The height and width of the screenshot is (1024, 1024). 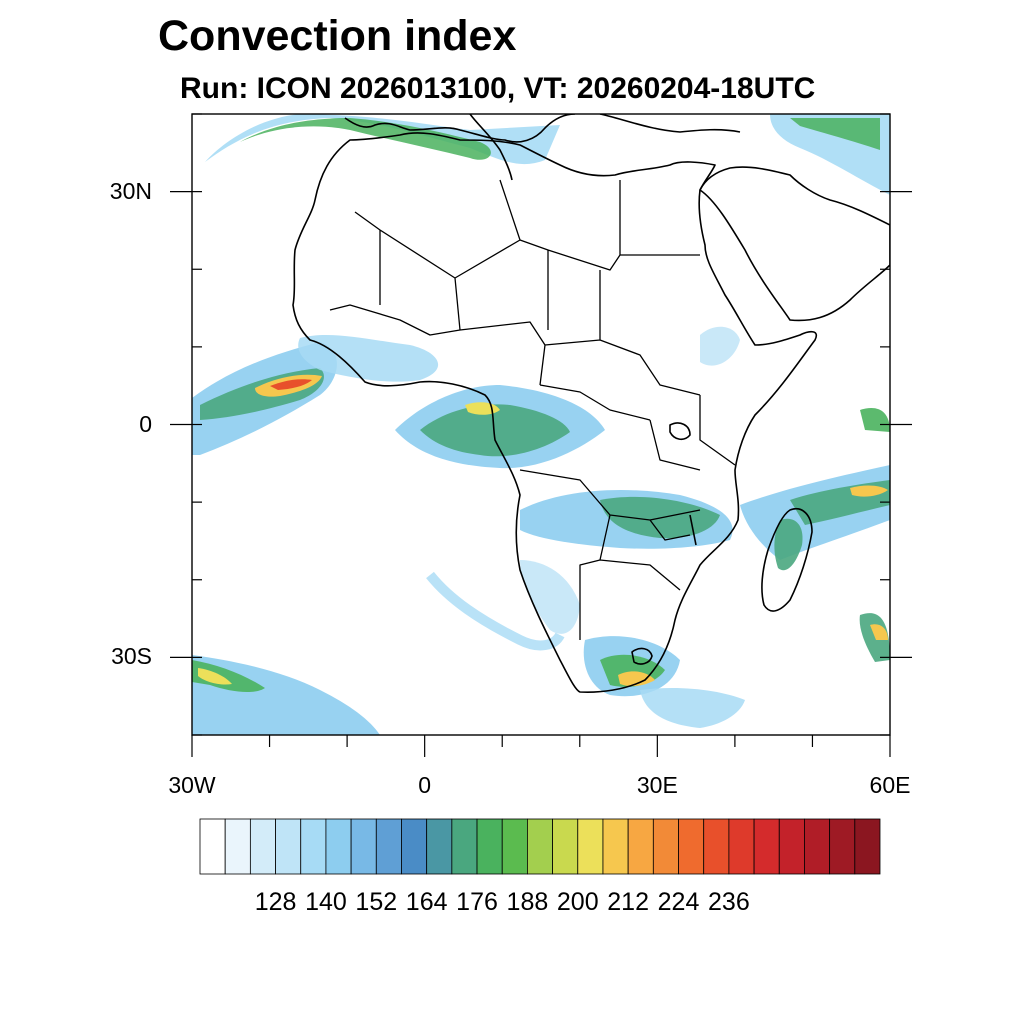 What do you see at coordinates (678, 902) in the screenshot?
I see `colorbar-label: 224` at bounding box center [678, 902].